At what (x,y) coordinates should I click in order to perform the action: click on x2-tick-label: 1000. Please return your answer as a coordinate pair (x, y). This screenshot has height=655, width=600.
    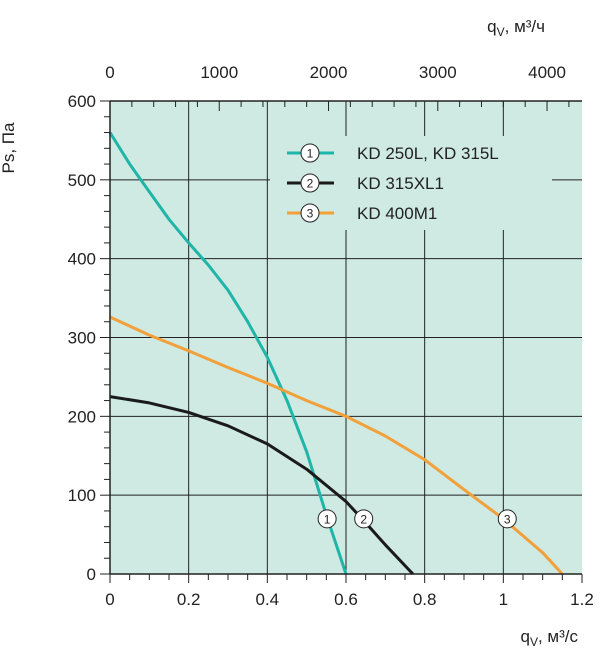
    Looking at the image, I should click on (219, 72).